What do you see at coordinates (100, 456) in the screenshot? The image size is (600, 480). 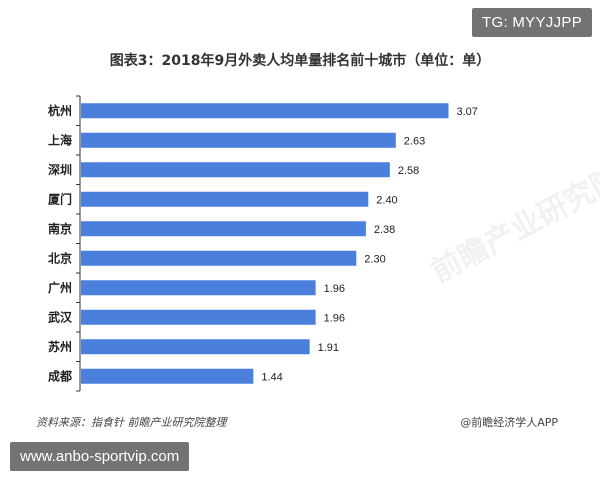 I see `url-badge: www.anbo-sportvip.com` at bounding box center [100, 456].